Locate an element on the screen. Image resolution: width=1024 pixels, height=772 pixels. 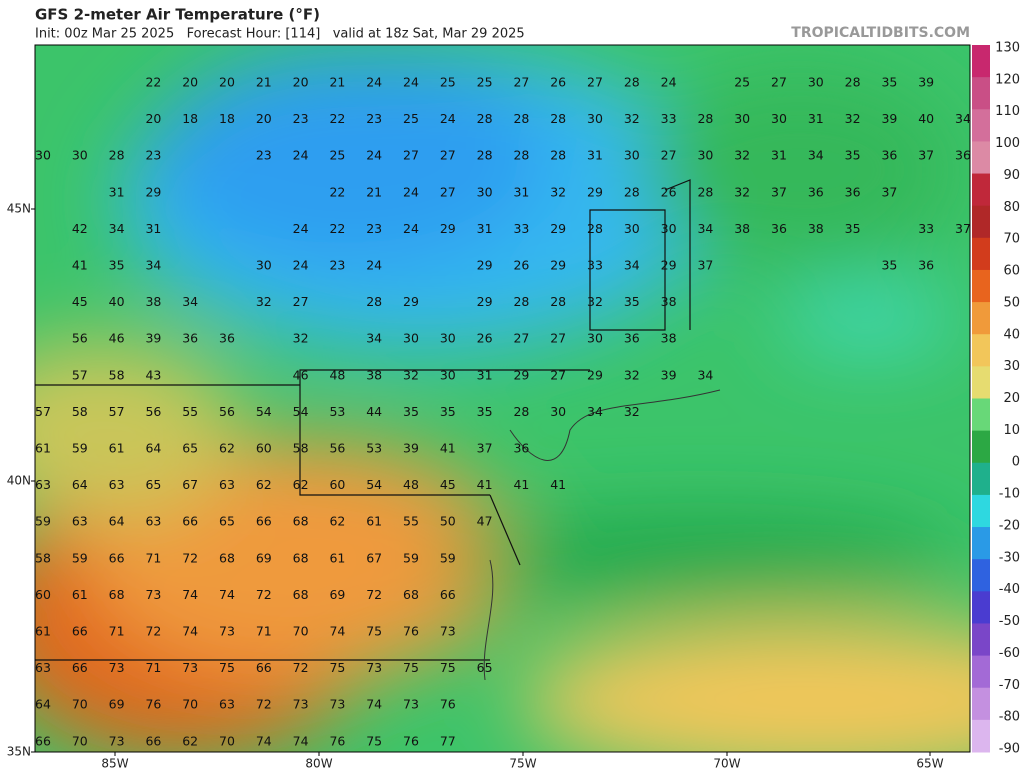
colorbar-label: 90 is located at coordinates (1011, 175).